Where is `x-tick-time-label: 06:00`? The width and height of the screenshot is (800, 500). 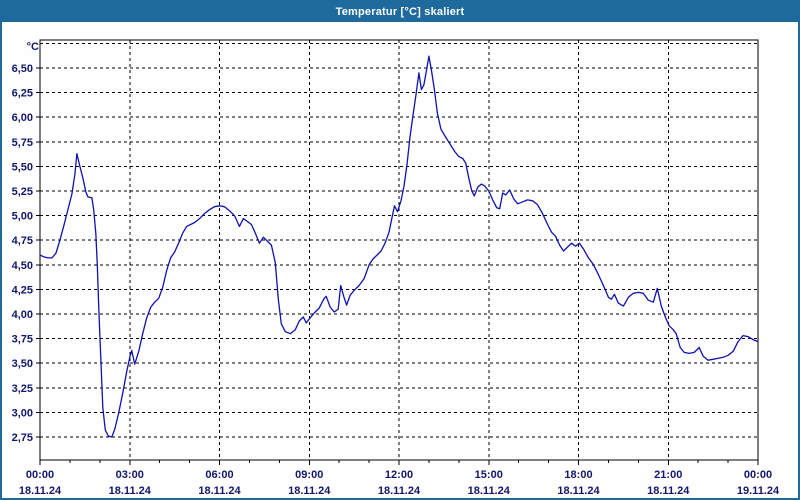 x-tick-time-label: 06:00 is located at coordinates (219, 475).